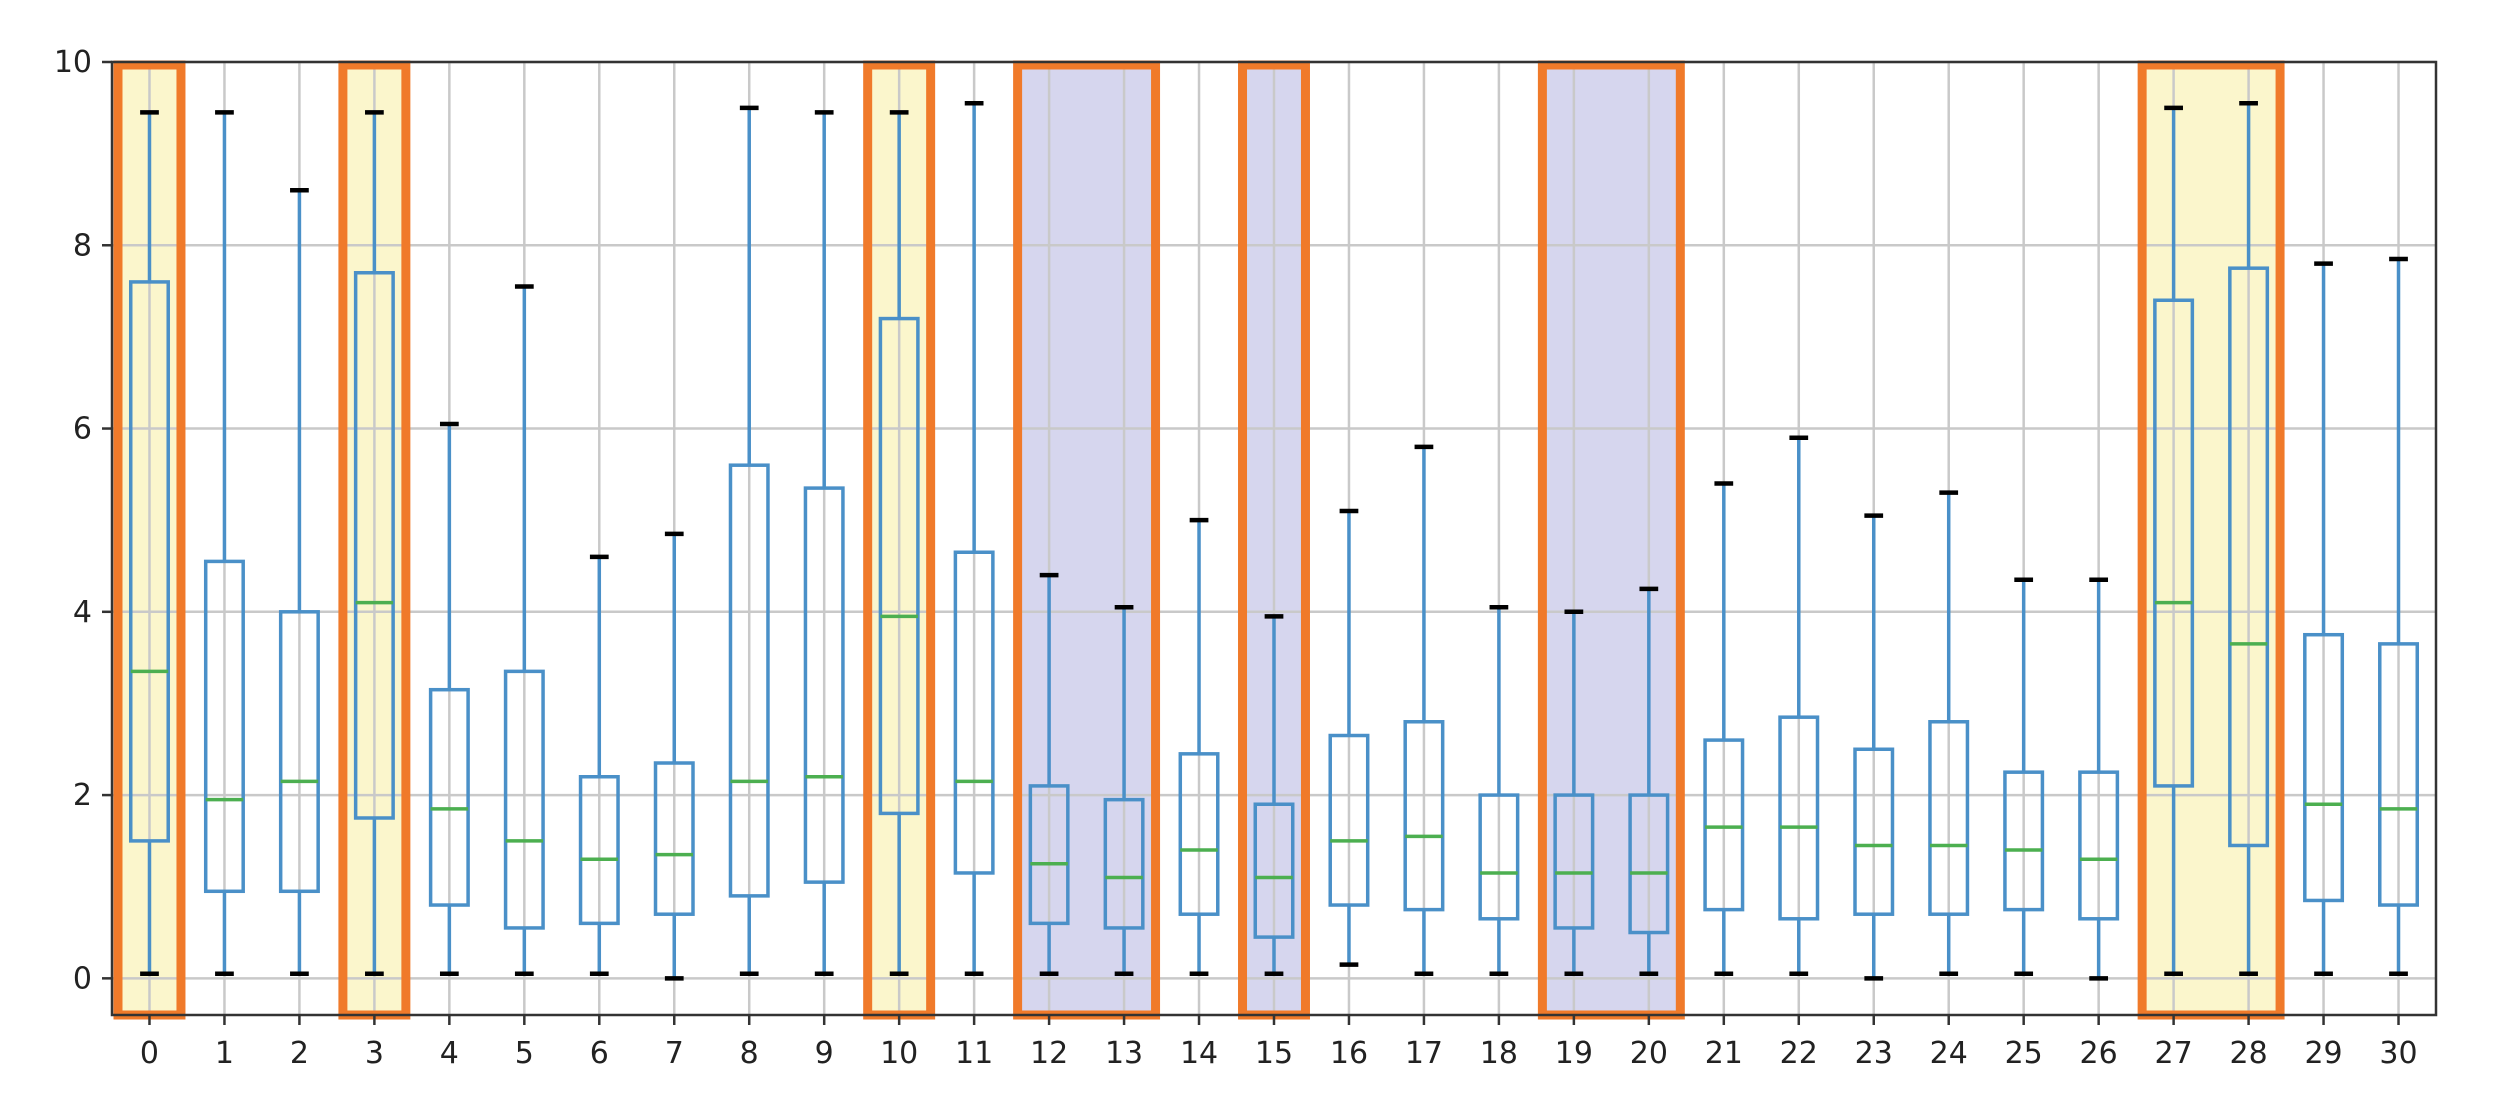  What do you see at coordinates (2099, 1053) in the screenshot?
I see `xtick-label-26: 26` at bounding box center [2099, 1053].